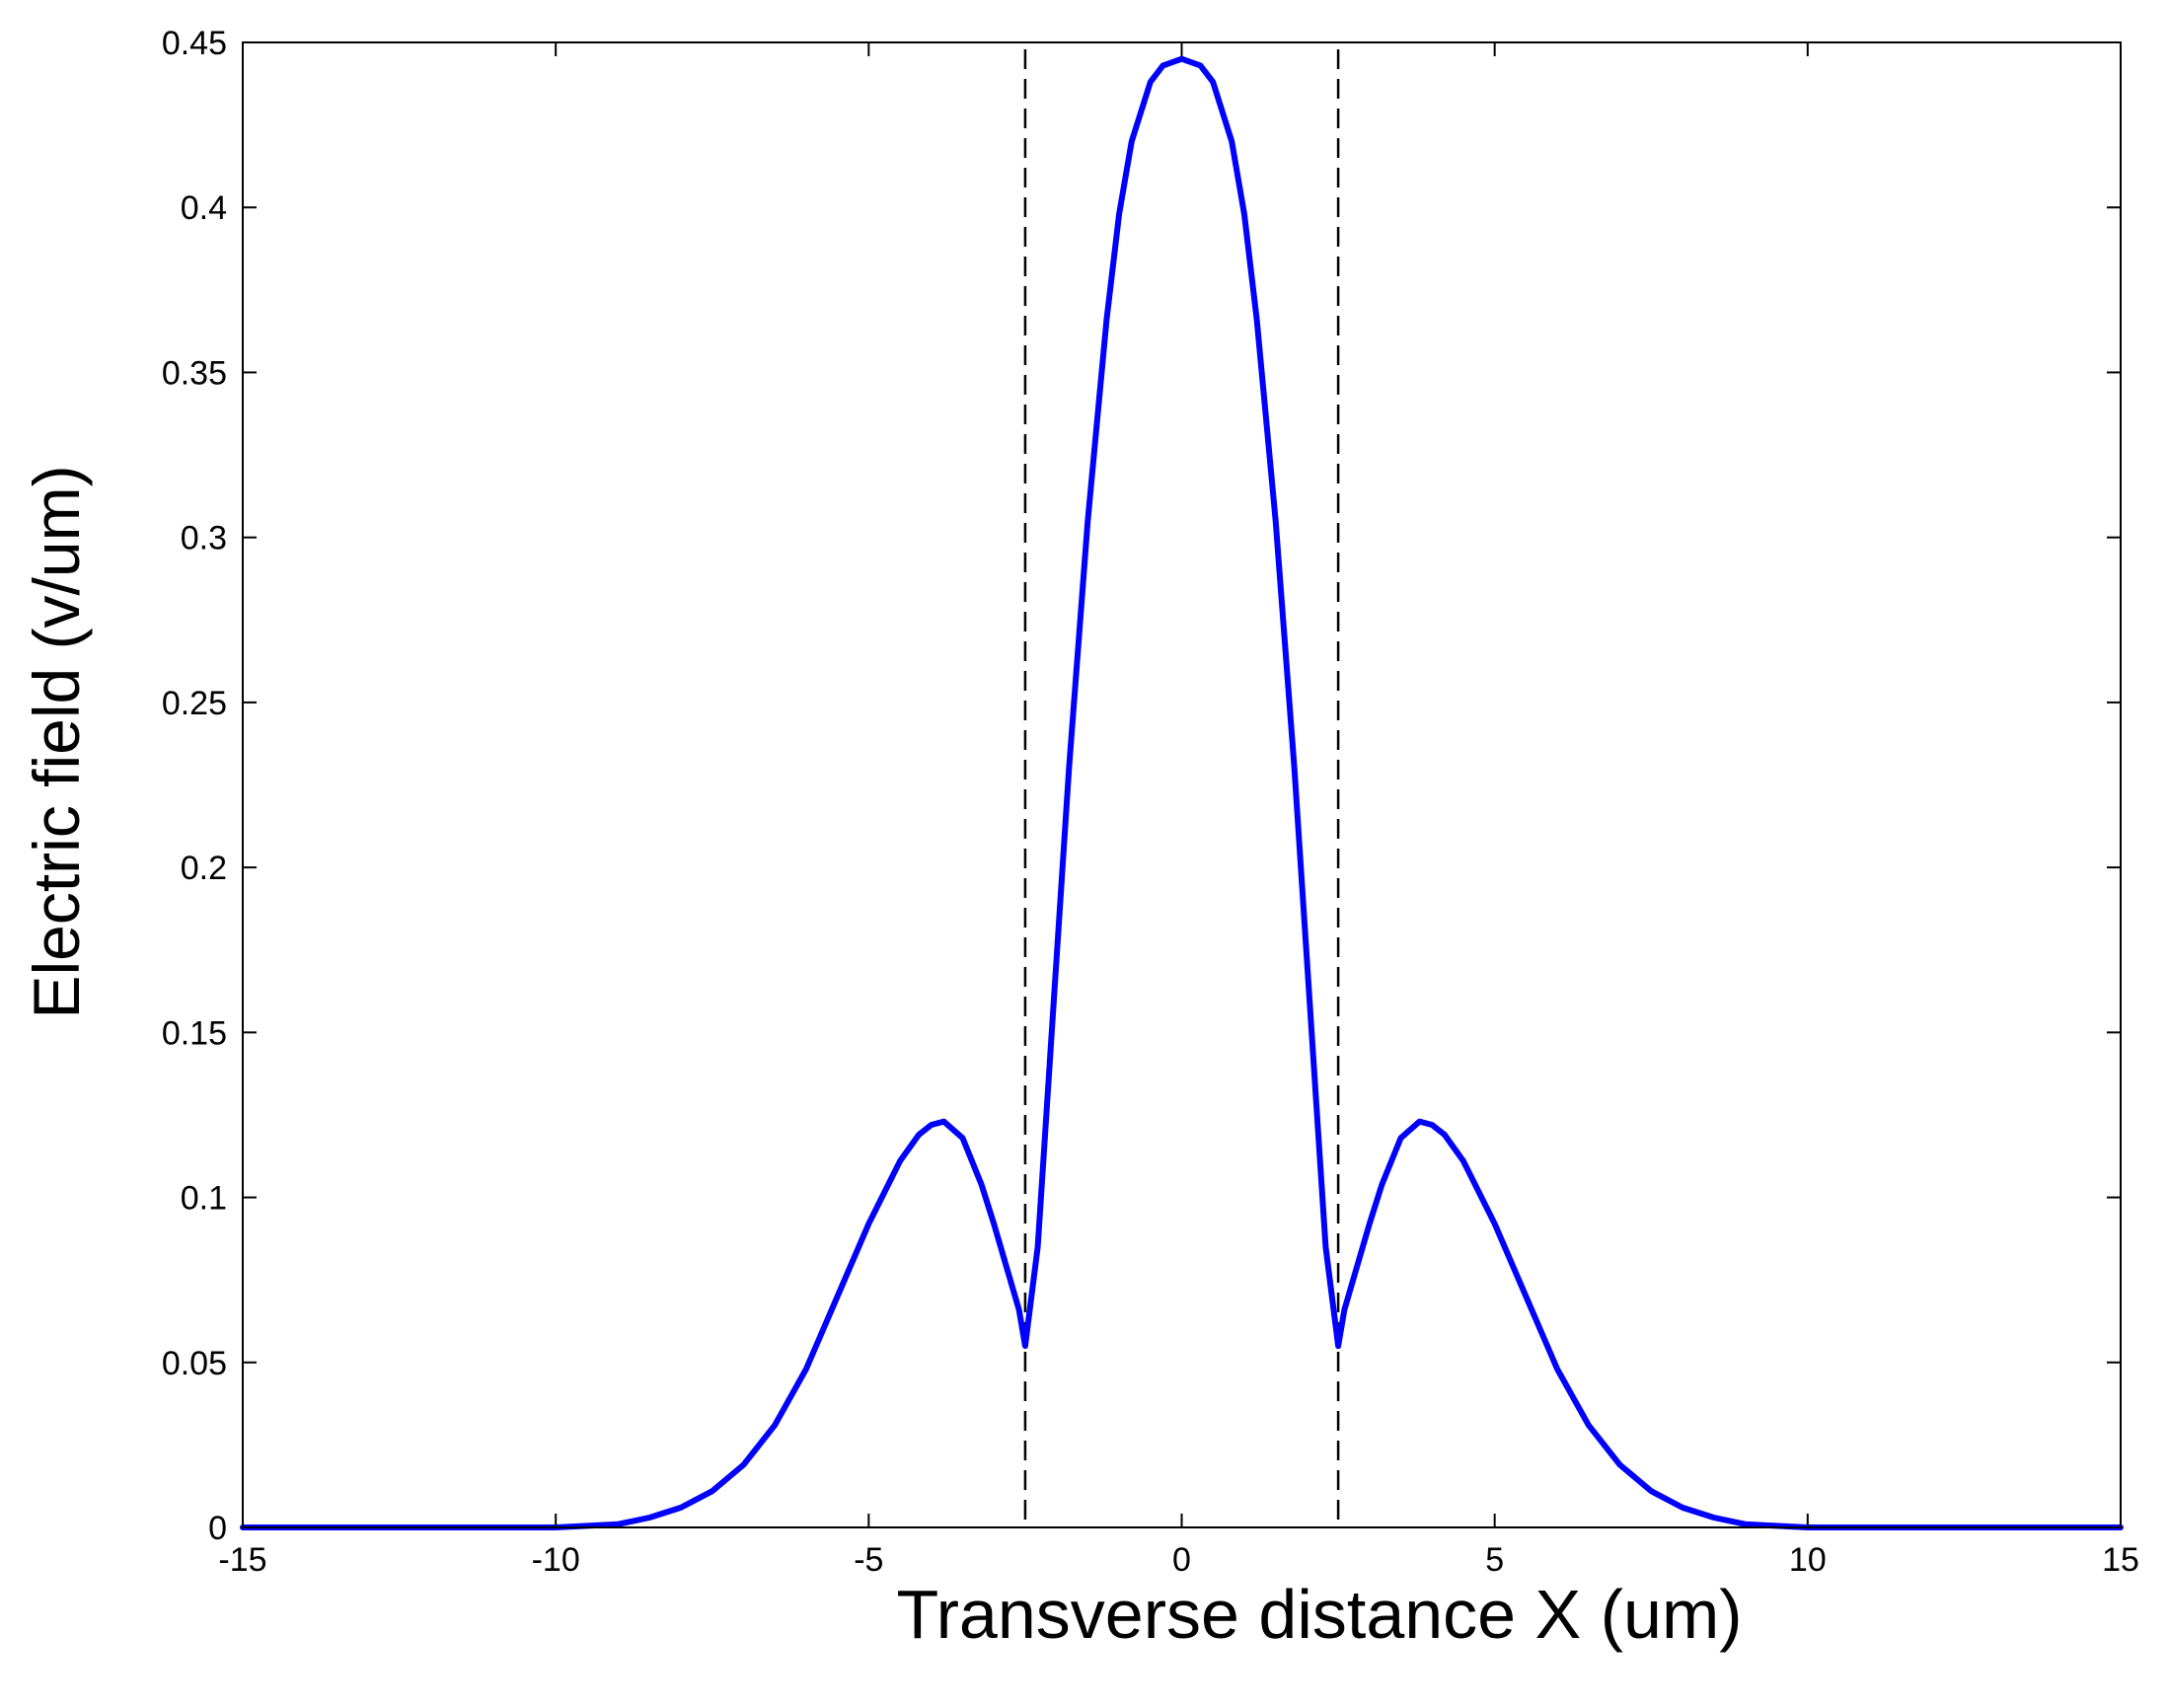 The height and width of the screenshot is (1708, 2168). I want to click on y-tick-label: 0.35, so click(194, 373).